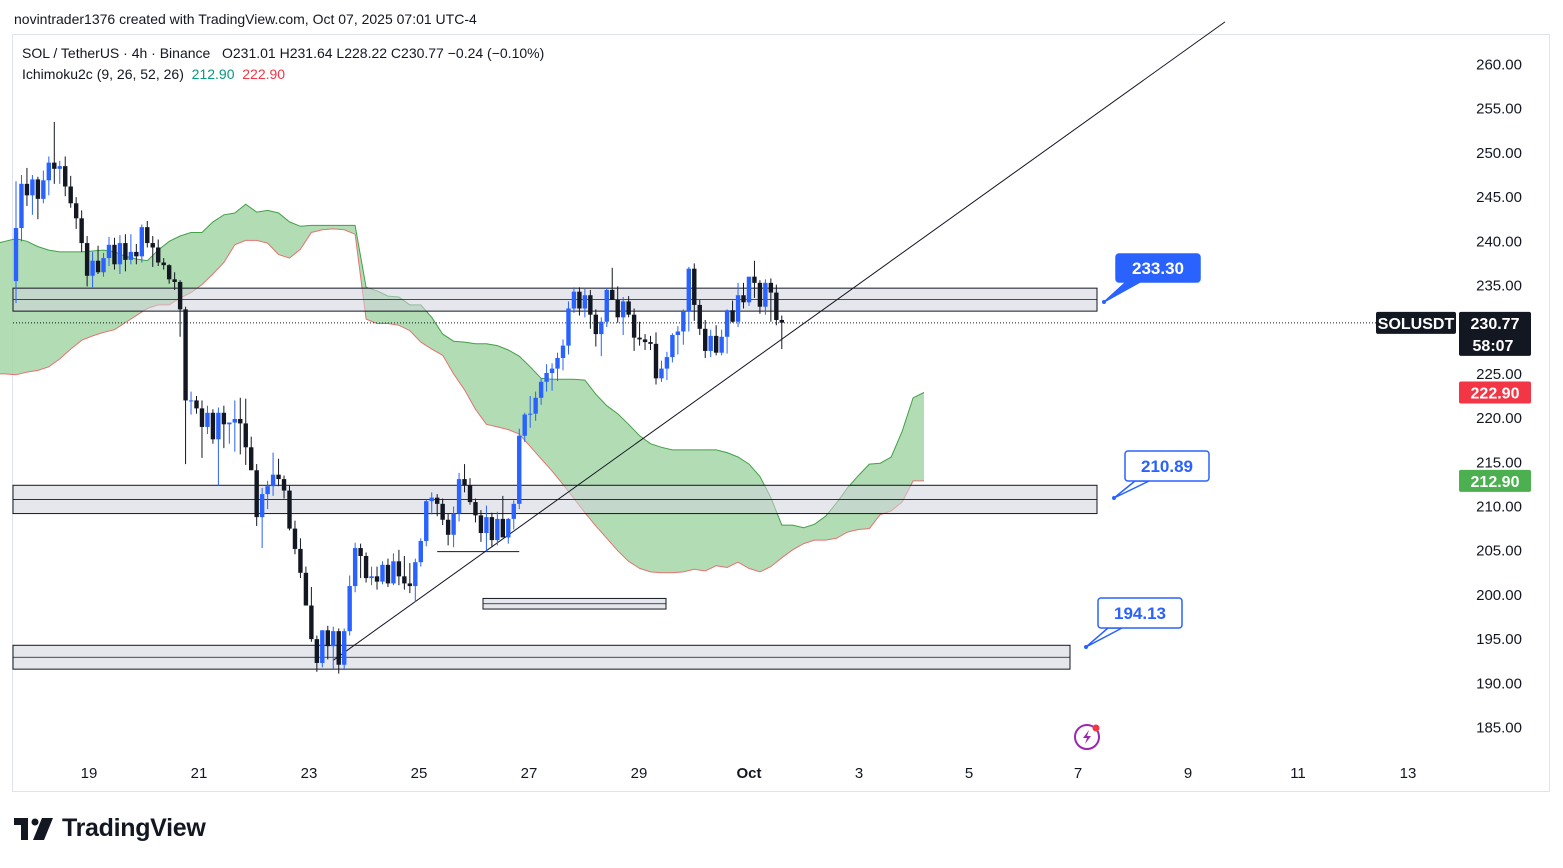 The width and height of the screenshot is (1563, 868). I want to click on x-axis-tick: 19, so click(89, 773).